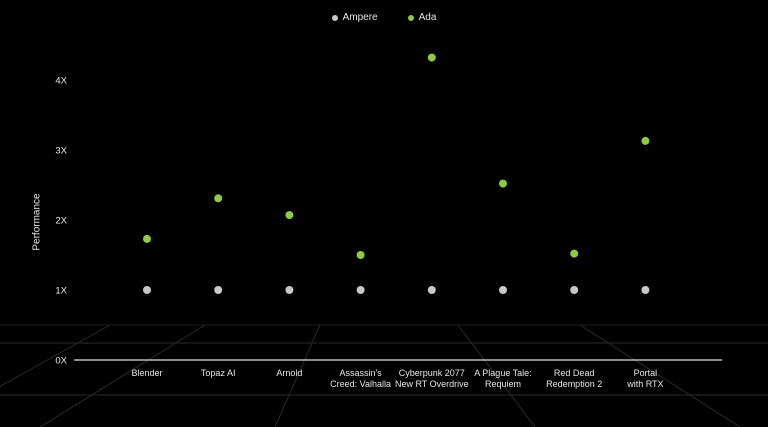  I want to click on y-axis-title: Performance, so click(37, 222).